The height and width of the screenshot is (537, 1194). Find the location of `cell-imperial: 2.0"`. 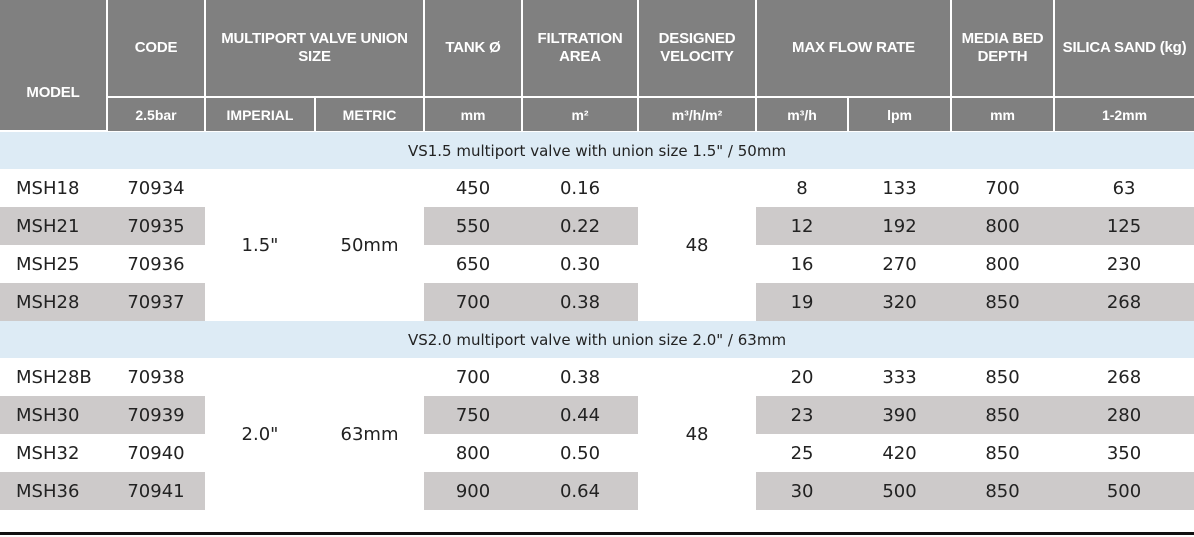

cell-imperial: 2.0" is located at coordinates (260, 434).